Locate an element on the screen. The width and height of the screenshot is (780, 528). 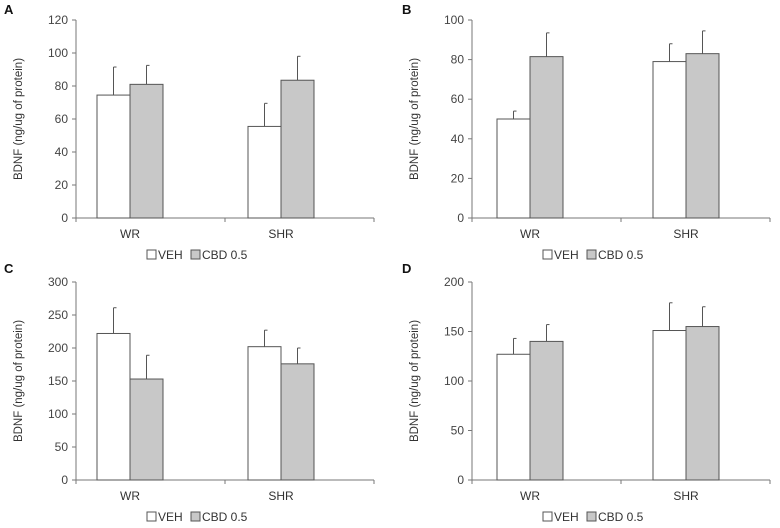
panel-letter: D is located at coordinates (406, 268).